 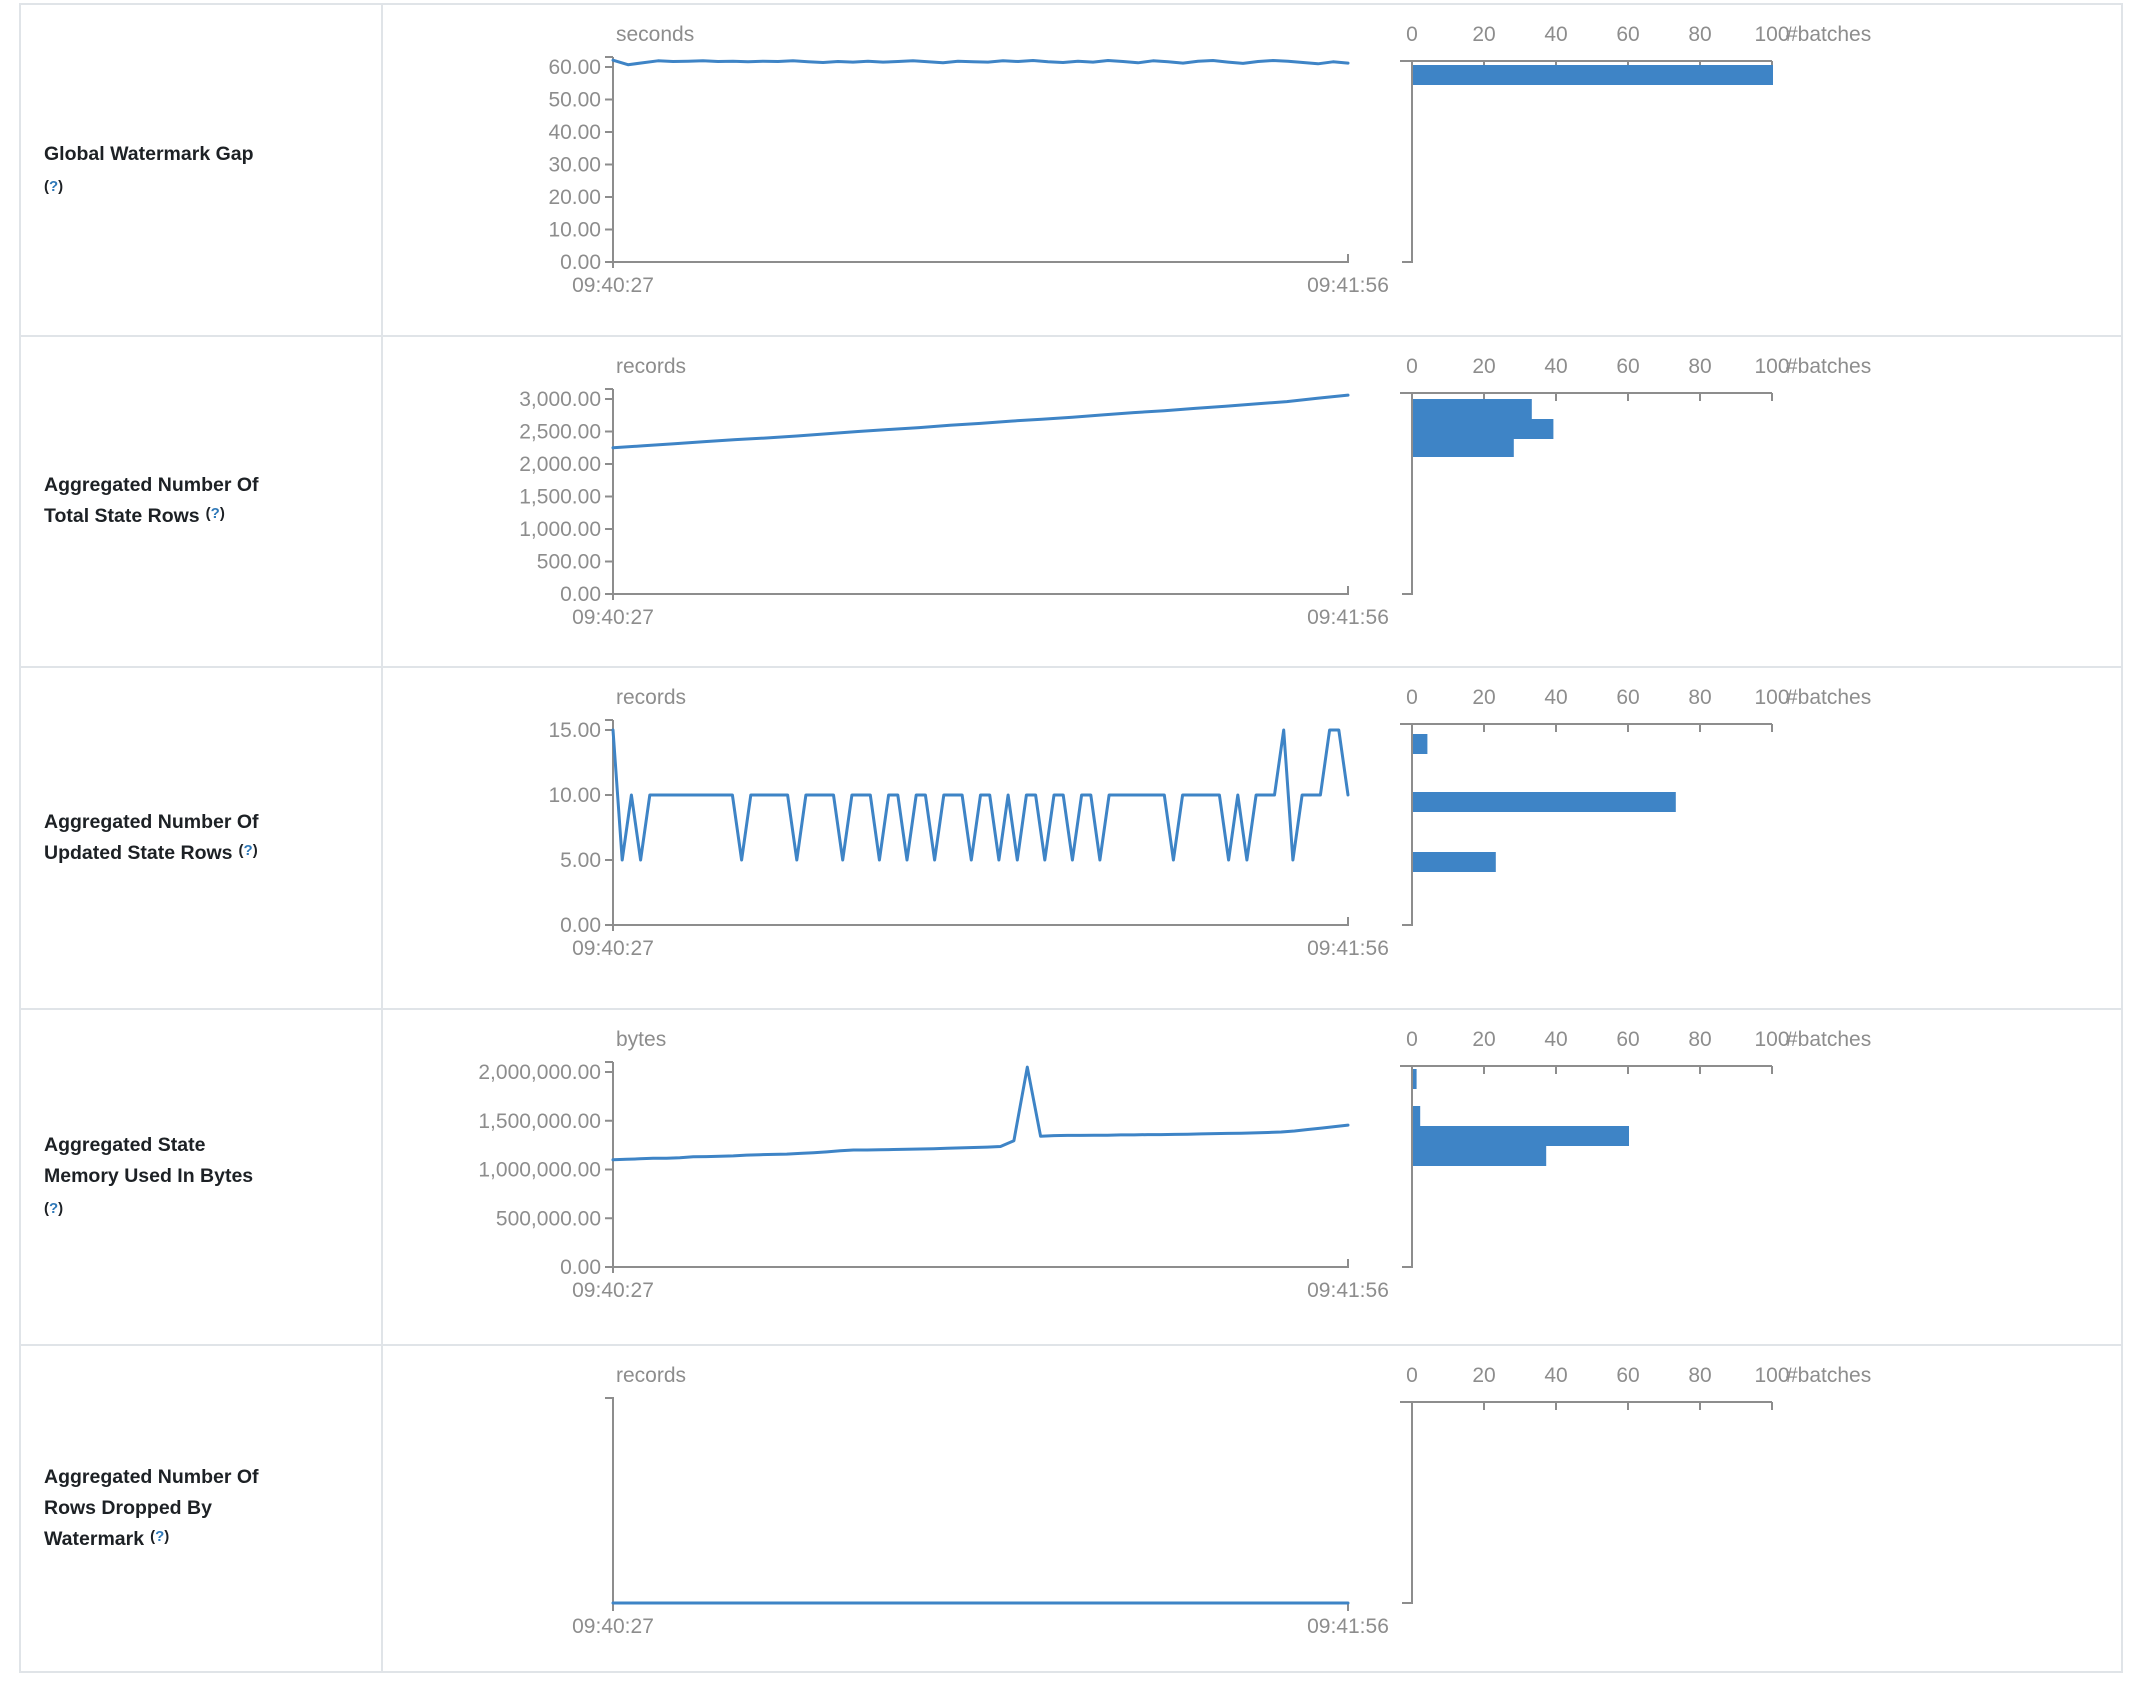 I want to click on metric-label-cell: Aggregated State Memory Used In Bytes (?), so click(x=202, y=1177).